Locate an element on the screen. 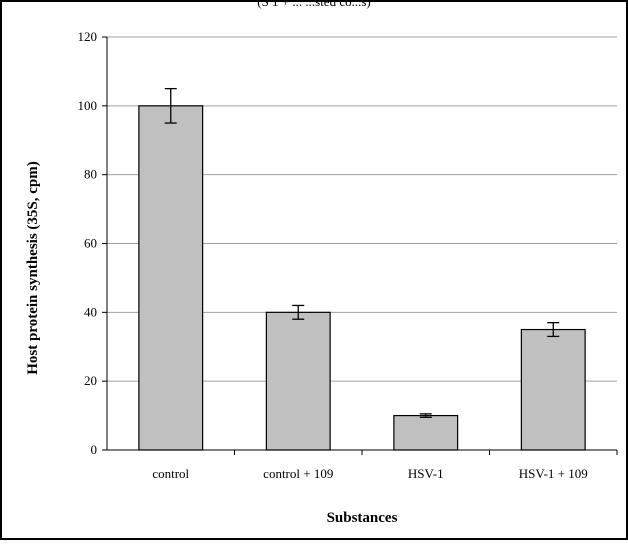 The height and width of the screenshot is (545, 628). x-tick-label: control + 109 is located at coordinates (298, 473).